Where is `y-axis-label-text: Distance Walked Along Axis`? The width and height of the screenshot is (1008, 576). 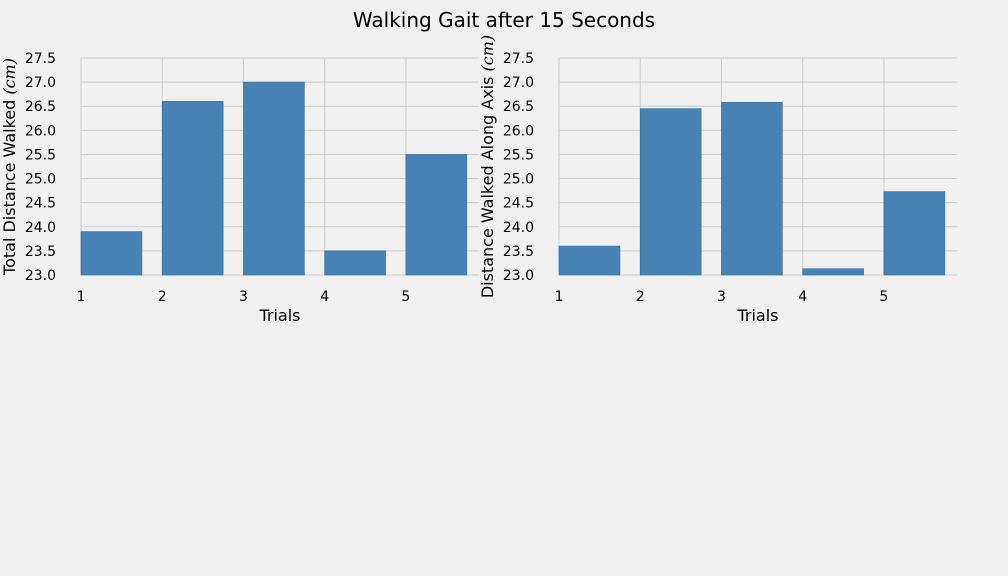 y-axis-label-text: Distance Walked Along Axis is located at coordinates (487, 184).